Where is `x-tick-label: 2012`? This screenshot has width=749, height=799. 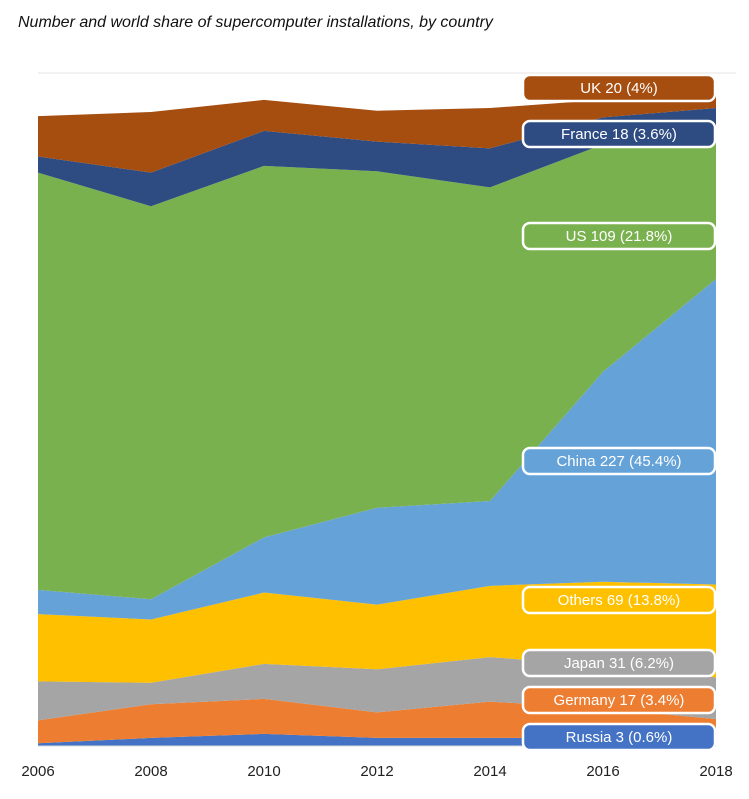 x-tick-label: 2012 is located at coordinates (376, 771).